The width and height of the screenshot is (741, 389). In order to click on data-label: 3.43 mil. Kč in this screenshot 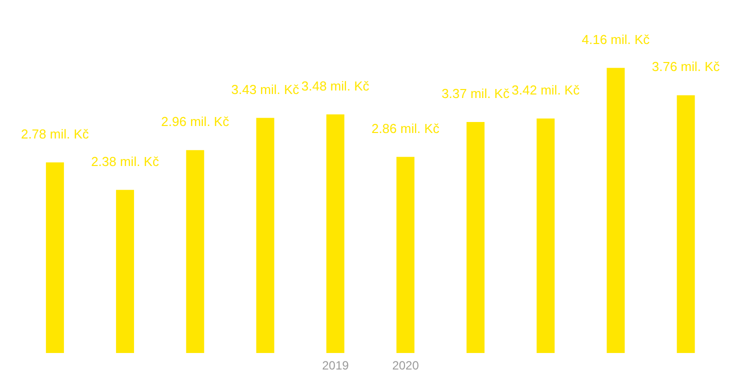, I will do `click(265, 89)`.